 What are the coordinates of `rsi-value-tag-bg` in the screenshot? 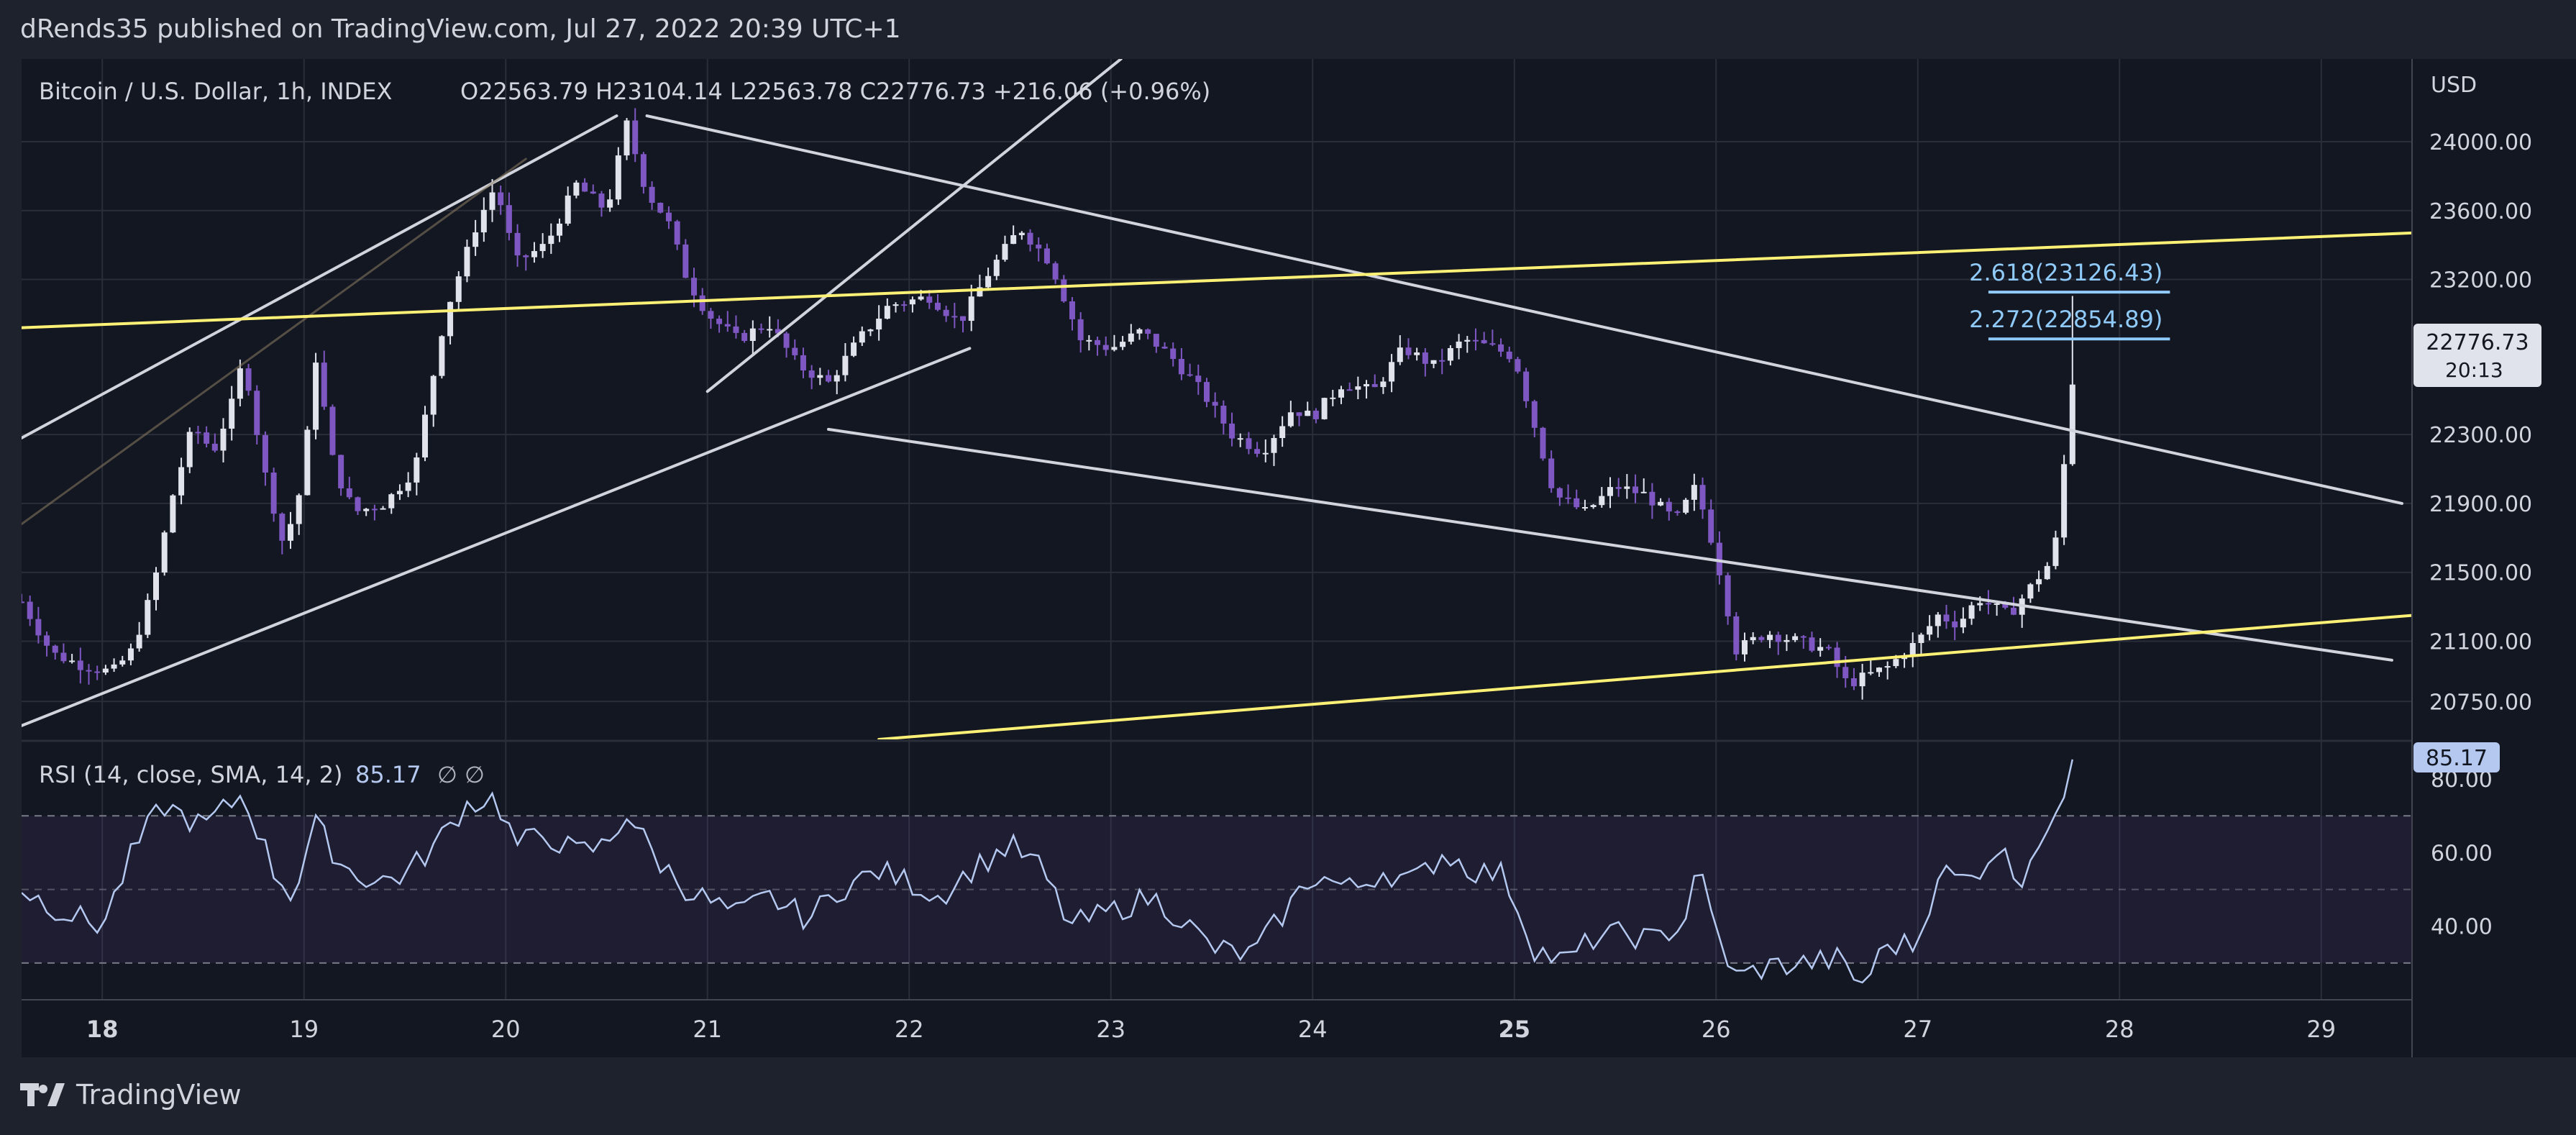 It's located at (2456, 757).